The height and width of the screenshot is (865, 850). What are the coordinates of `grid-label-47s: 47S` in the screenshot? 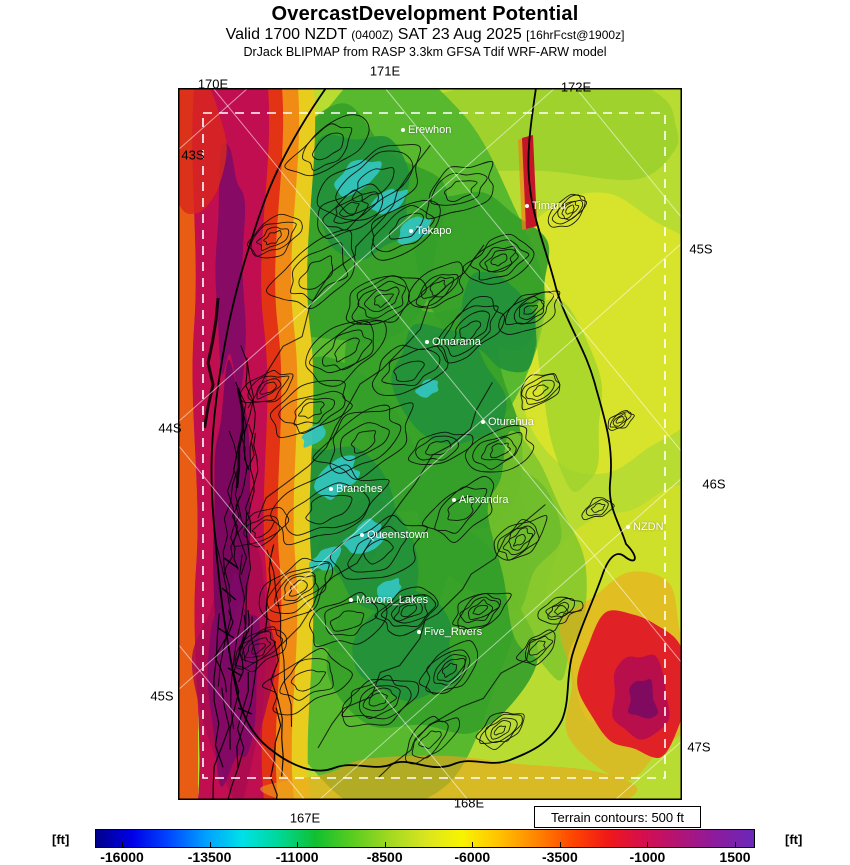 It's located at (699, 747).